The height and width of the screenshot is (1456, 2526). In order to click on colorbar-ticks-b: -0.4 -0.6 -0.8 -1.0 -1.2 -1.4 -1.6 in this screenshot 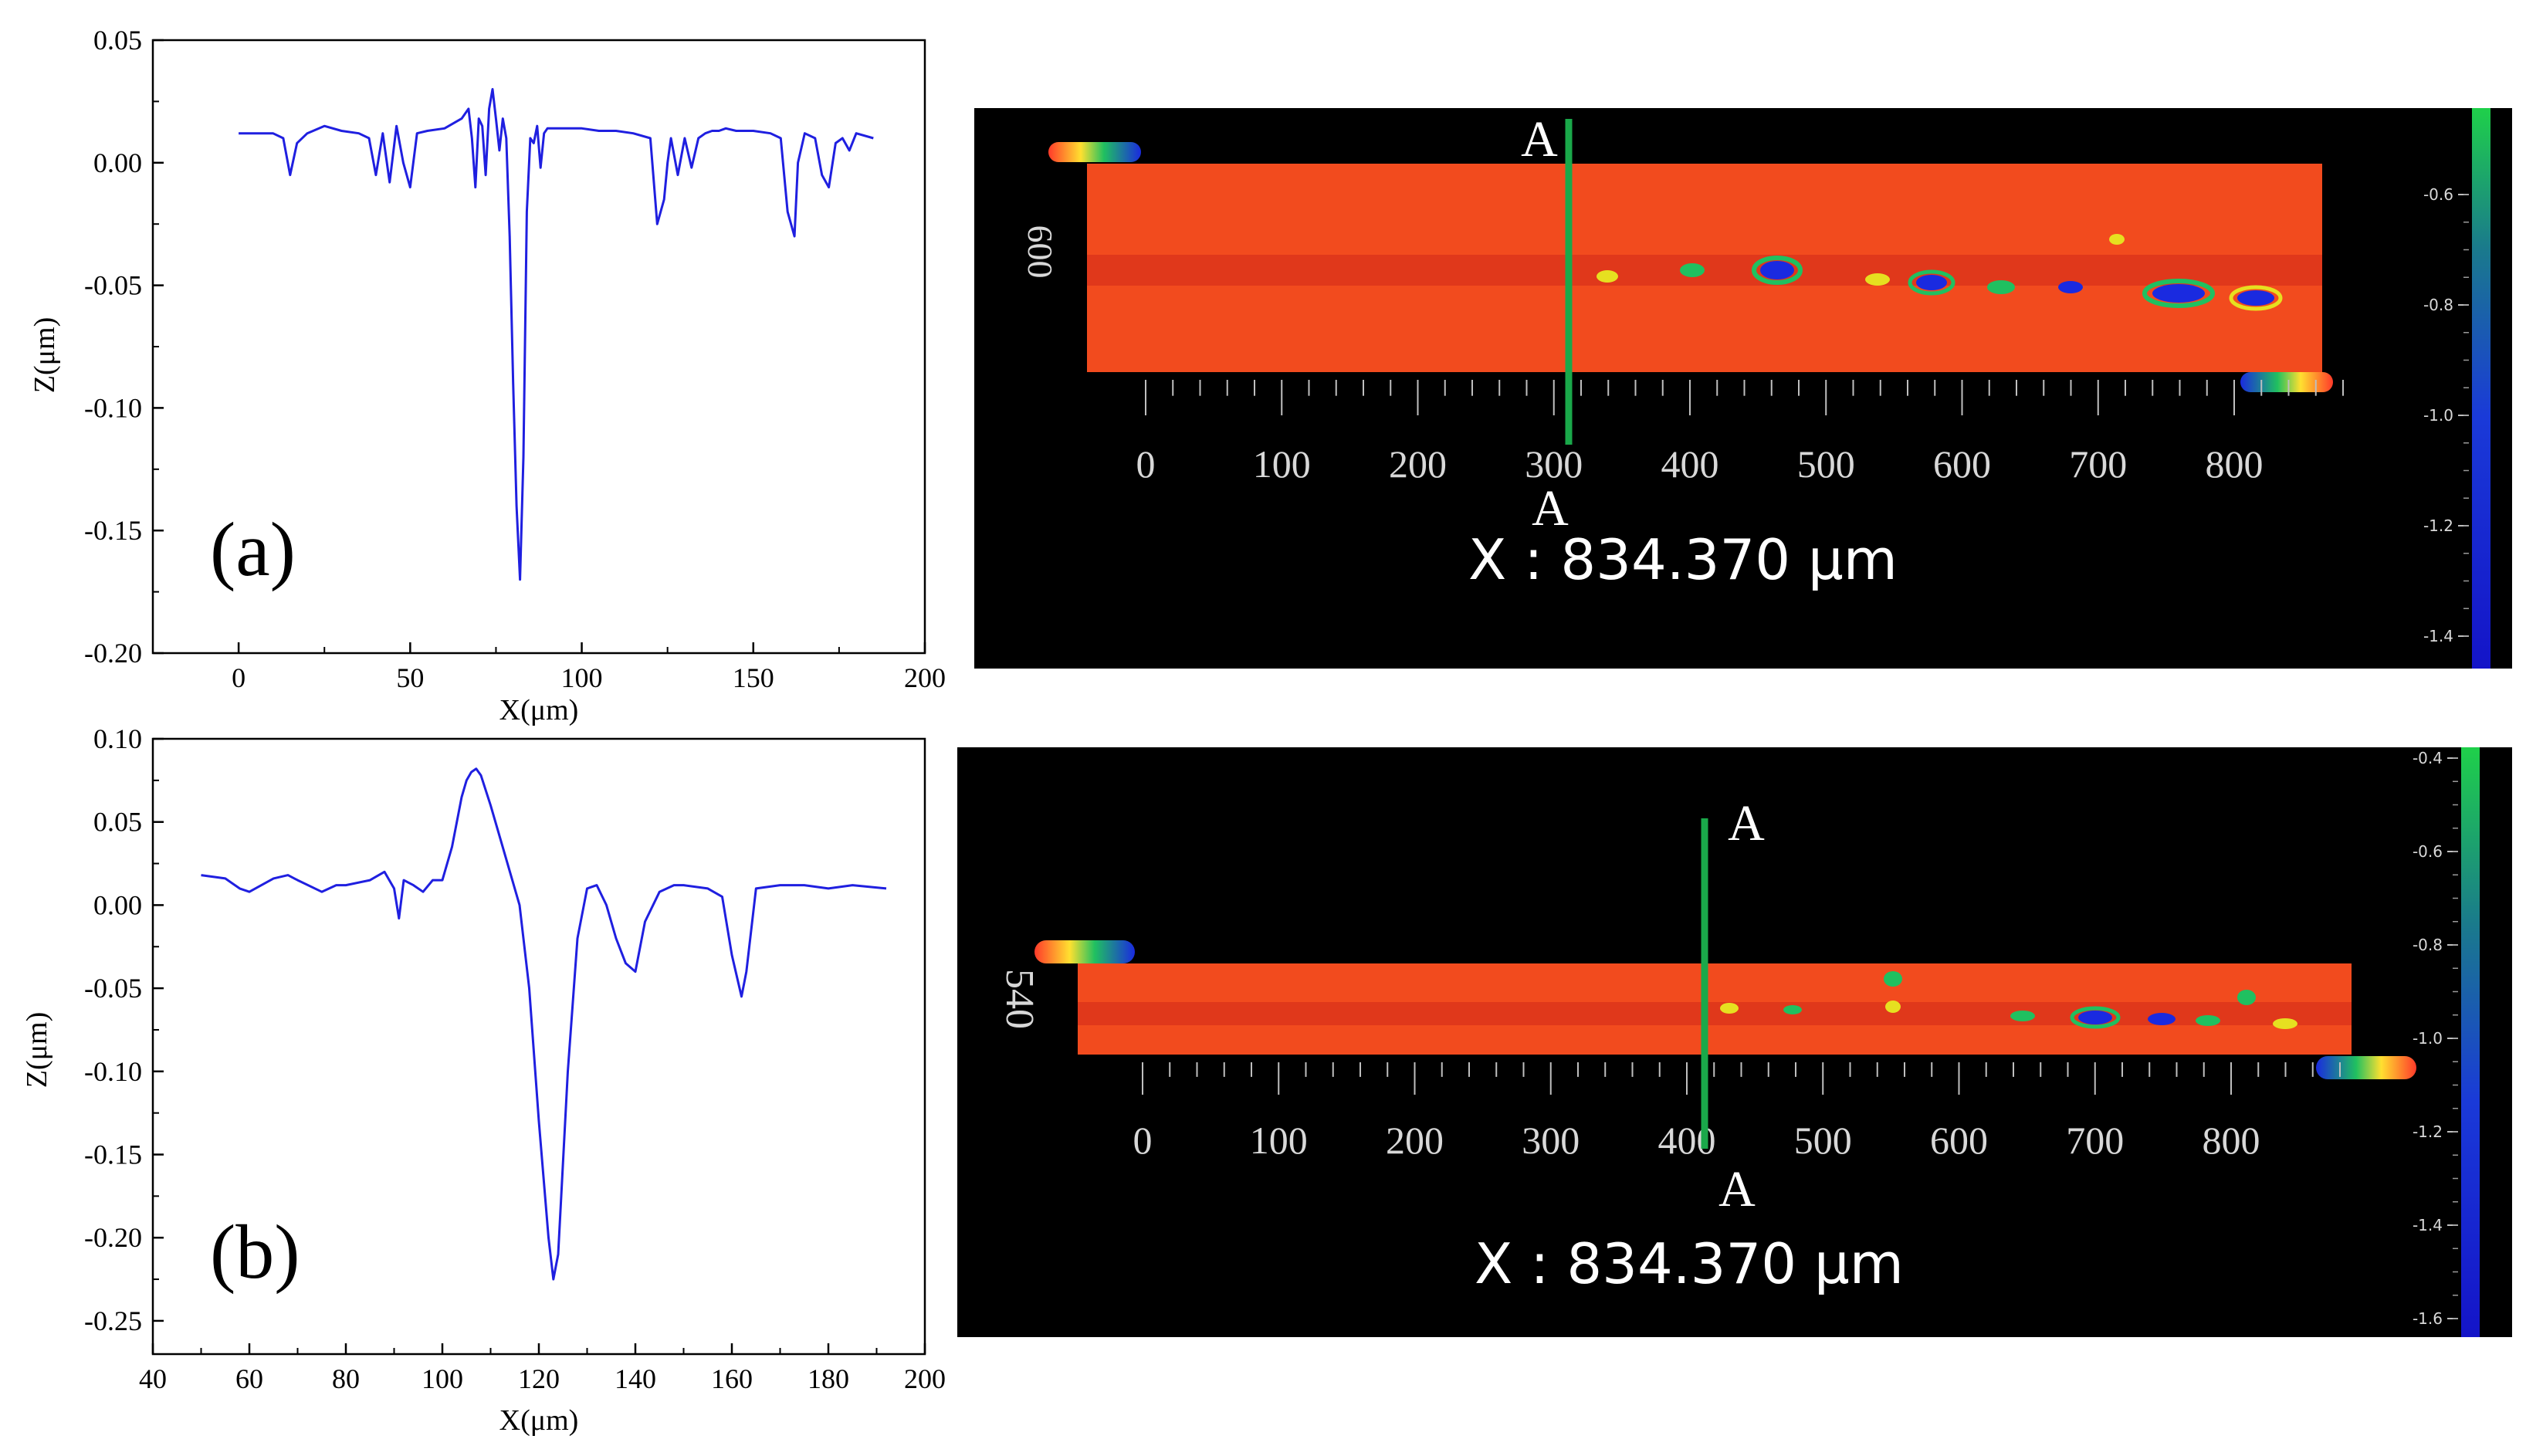, I will do `click(2435, 1038)`.